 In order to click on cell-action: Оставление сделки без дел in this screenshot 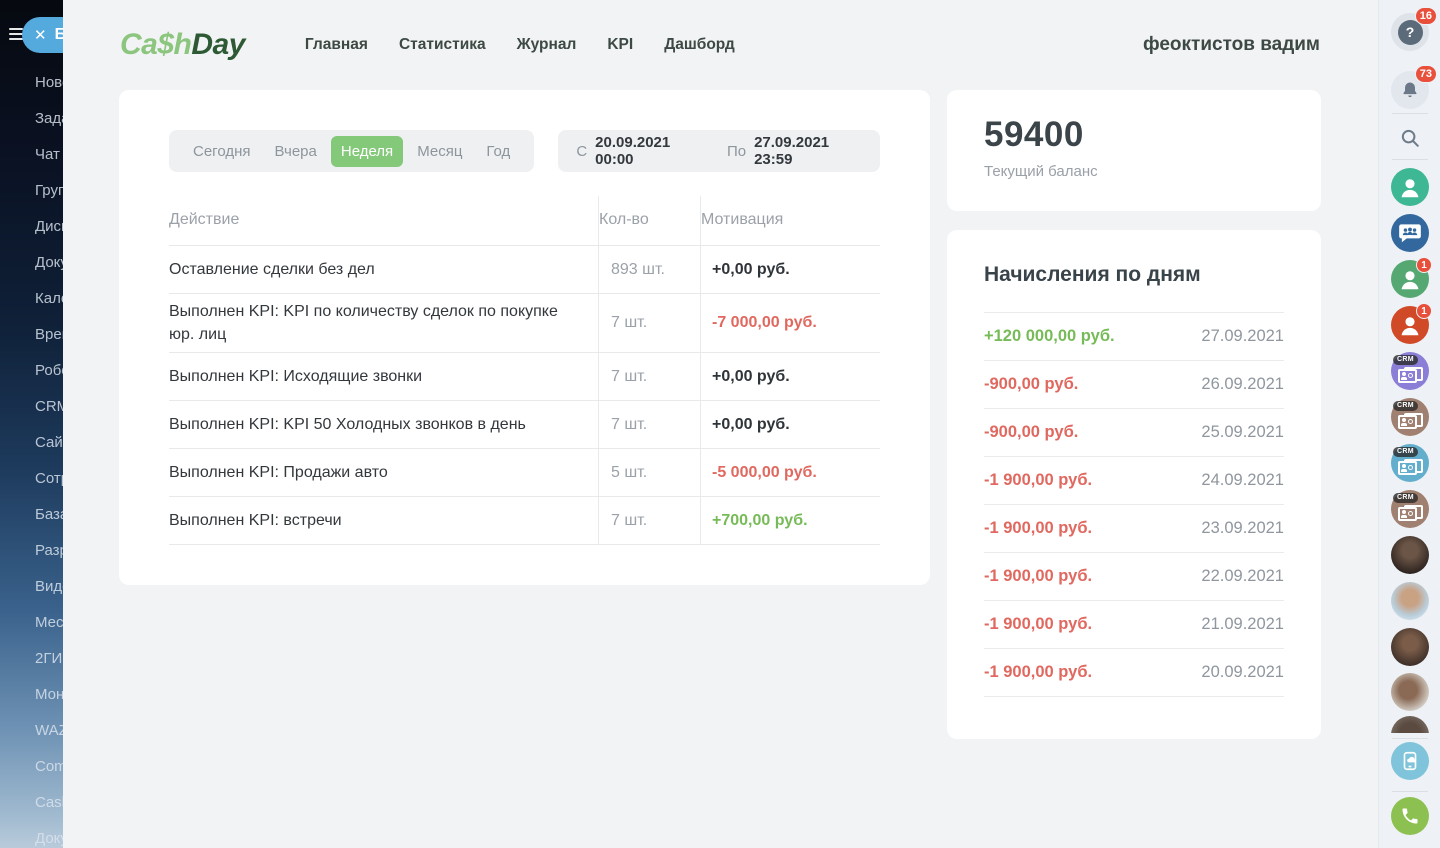, I will do `click(272, 269)`.